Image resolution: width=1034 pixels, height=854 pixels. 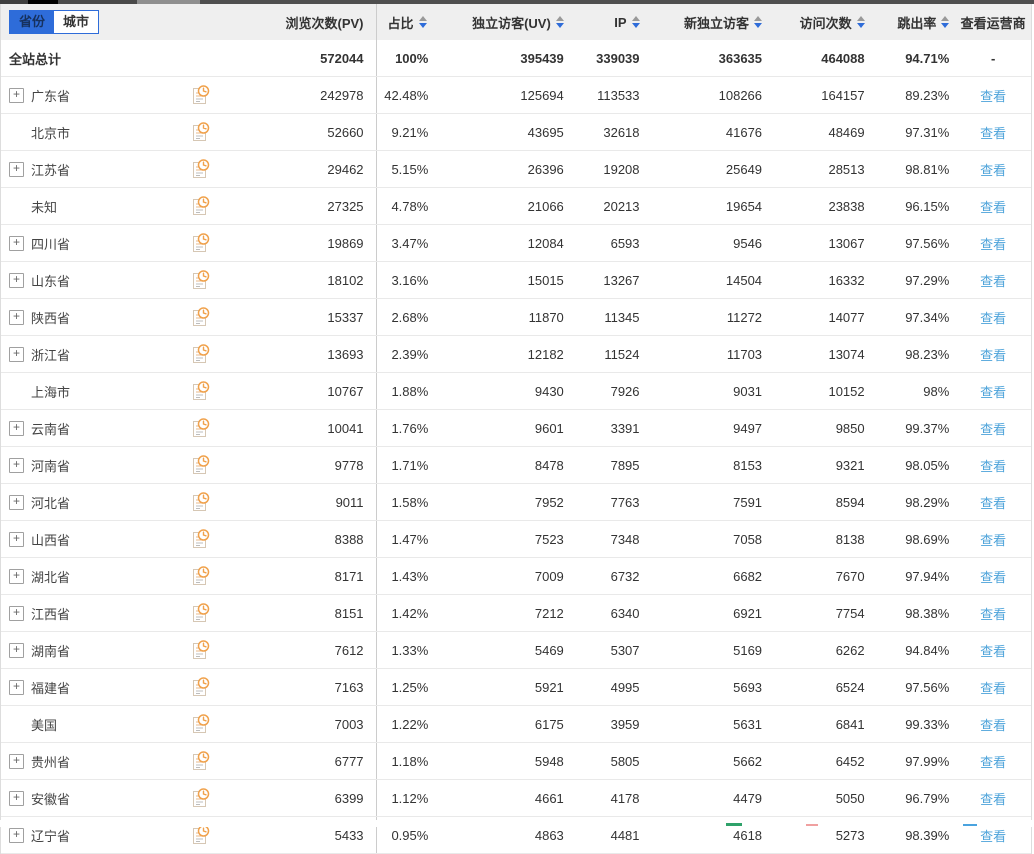 What do you see at coordinates (76, 21) in the screenshot?
I see `tab-city: 城市` at bounding box center [76, 21].